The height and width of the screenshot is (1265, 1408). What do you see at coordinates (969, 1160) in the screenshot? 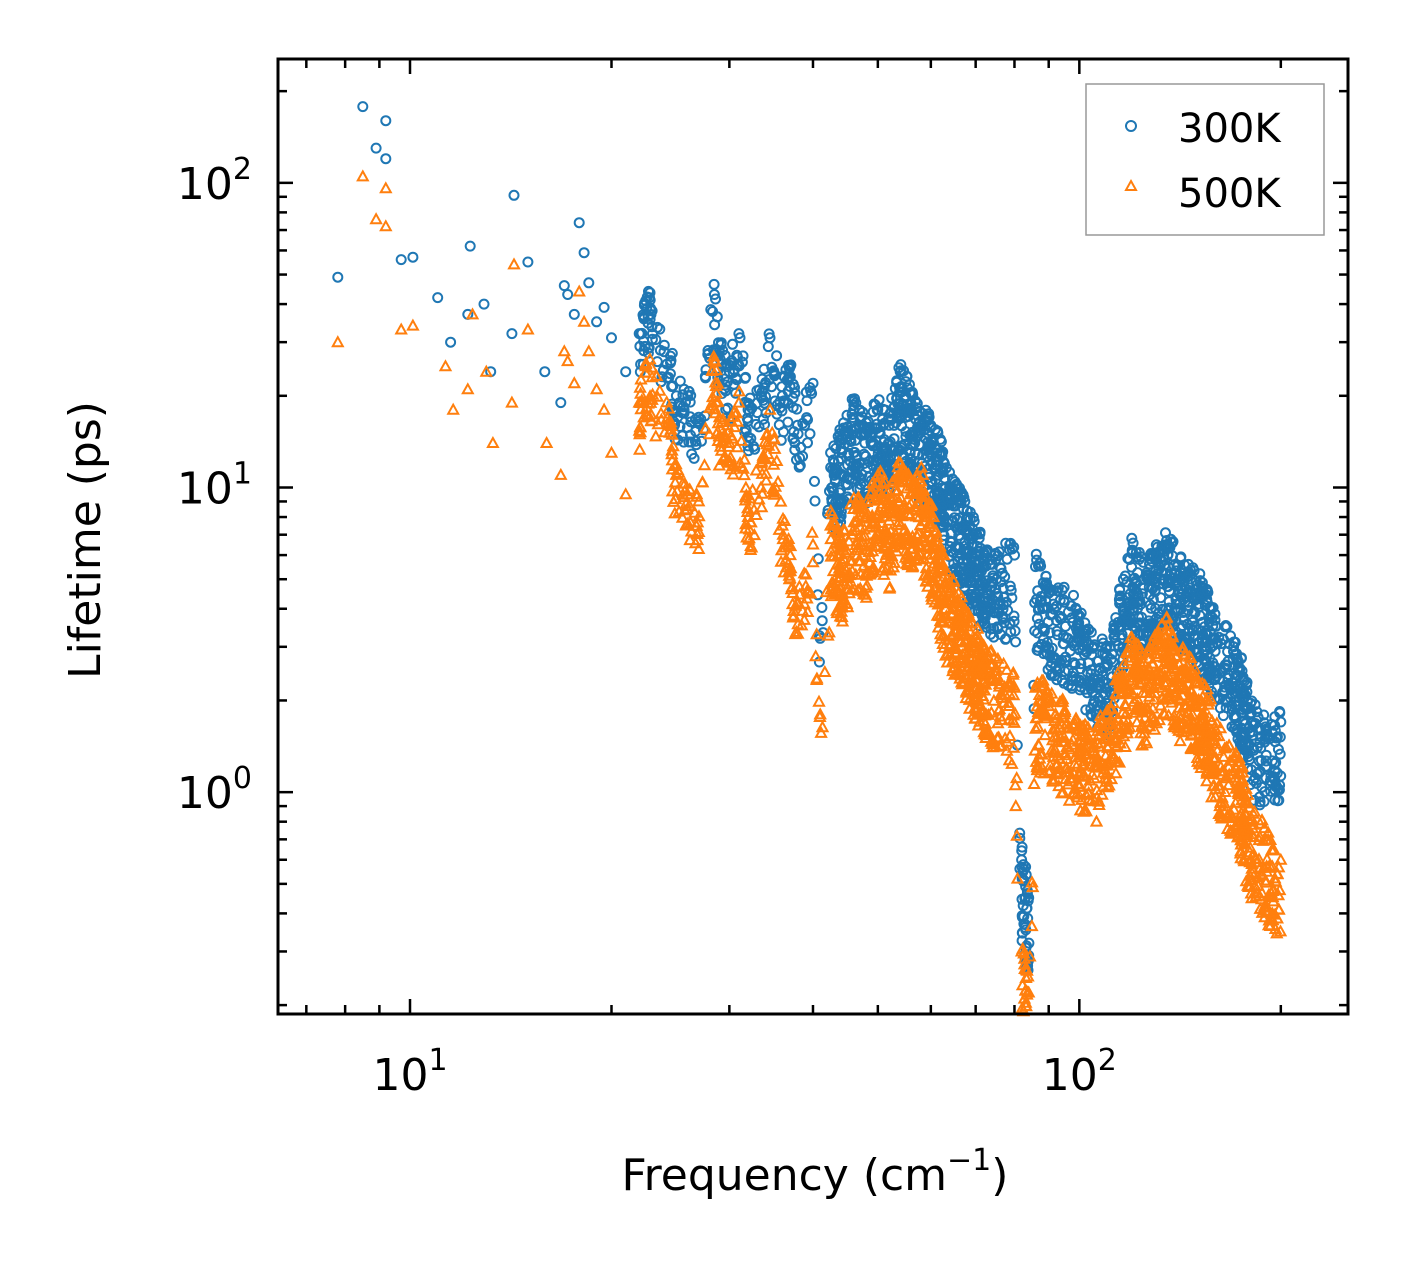
I see `x-axis-title-sup: −1` at bounding box center [969, 1160].